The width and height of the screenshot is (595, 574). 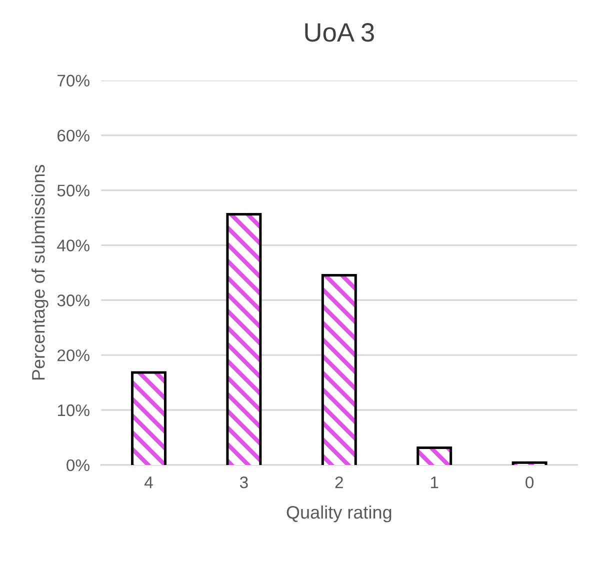 What do you see at coordinates (40, 272) in the screenshot?
I see `y-axis-title: Percentage of submissions` at bounding box center [40, 272].